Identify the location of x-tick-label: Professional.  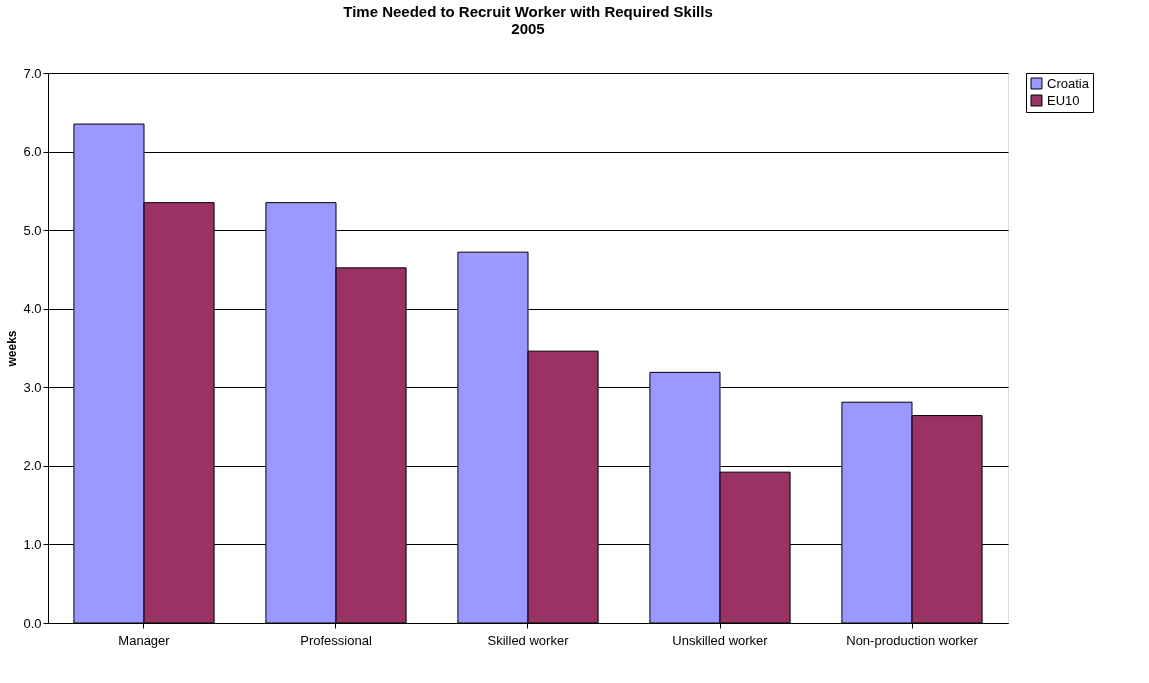
(336, 640).